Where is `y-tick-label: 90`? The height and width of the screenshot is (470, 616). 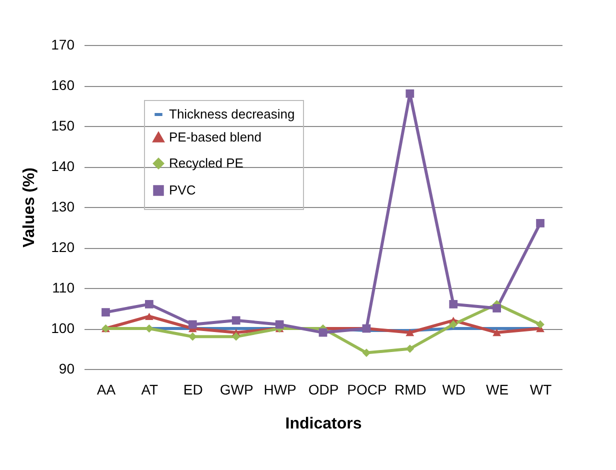 y-tick-label: 90 is located at coordinates (66, 368).